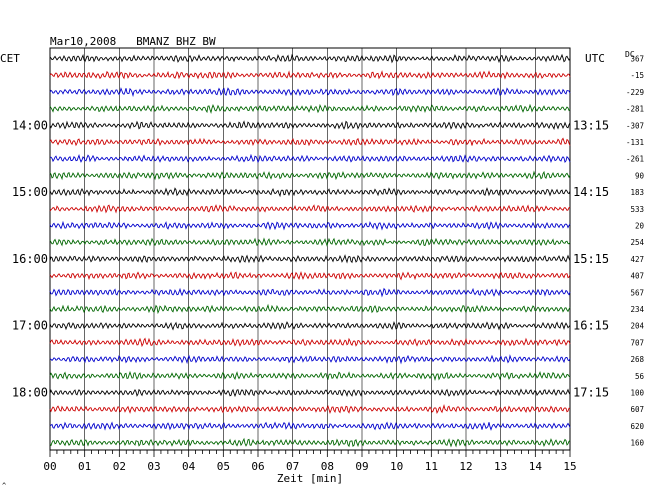 This screenshot has height=494, width=650. What do you see at coordinates (635, 125) in the screenshot?
I see `dc-offset-value: -307` at bounding box center [635, 125].